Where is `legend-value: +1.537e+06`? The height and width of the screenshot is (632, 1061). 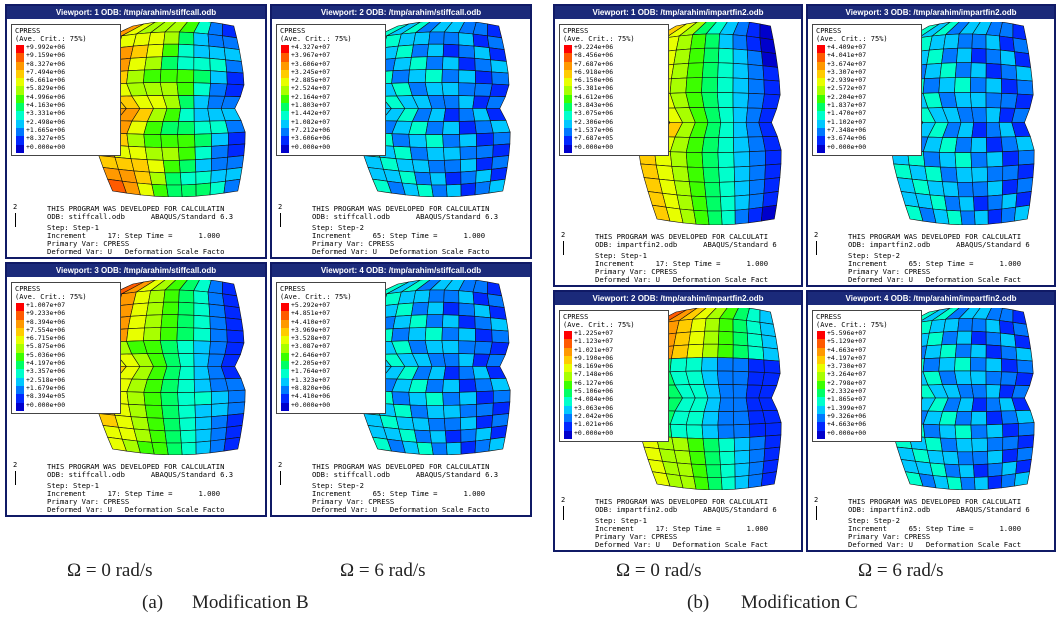 legend-value: +1.537e+06 is located at coordinates (594, 129).